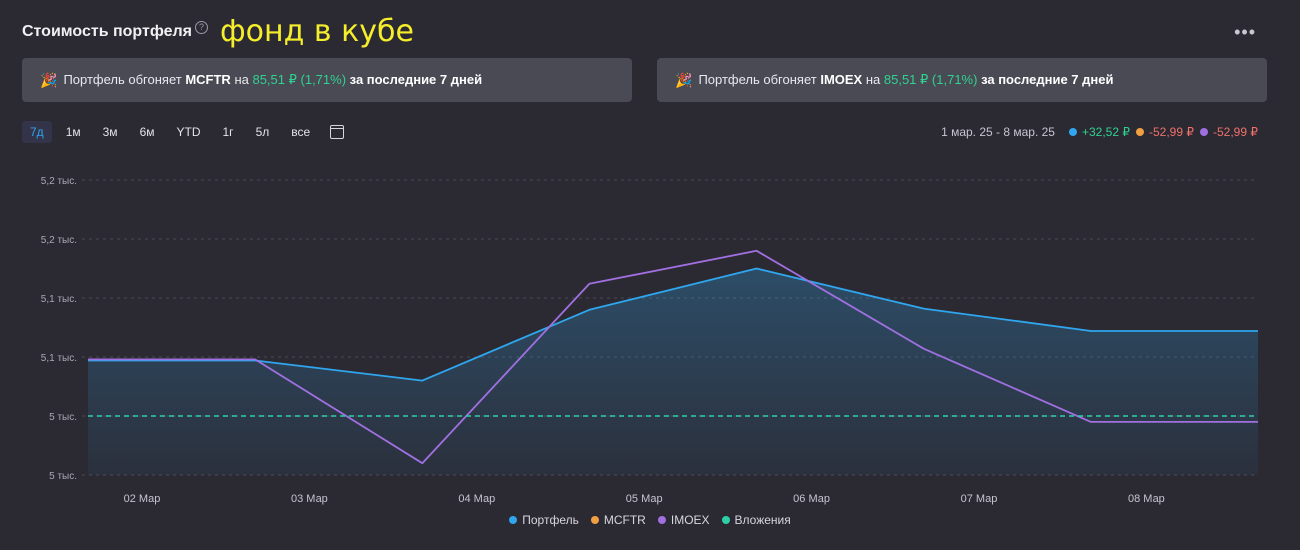  I want to click on imoex-change: -52,99 ₽, so click(1235, 132).